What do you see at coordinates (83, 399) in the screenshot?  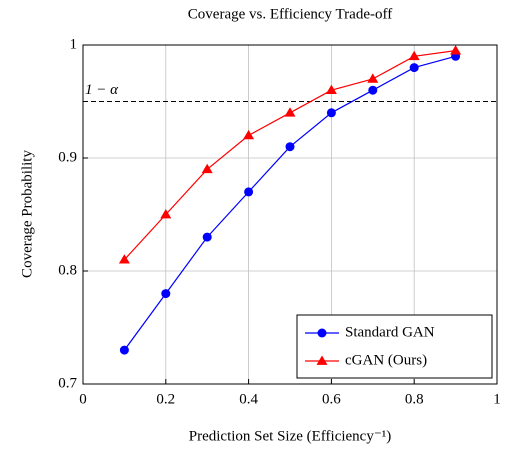 I see `x-tick-label: 0` at bounding box center [83, 399].